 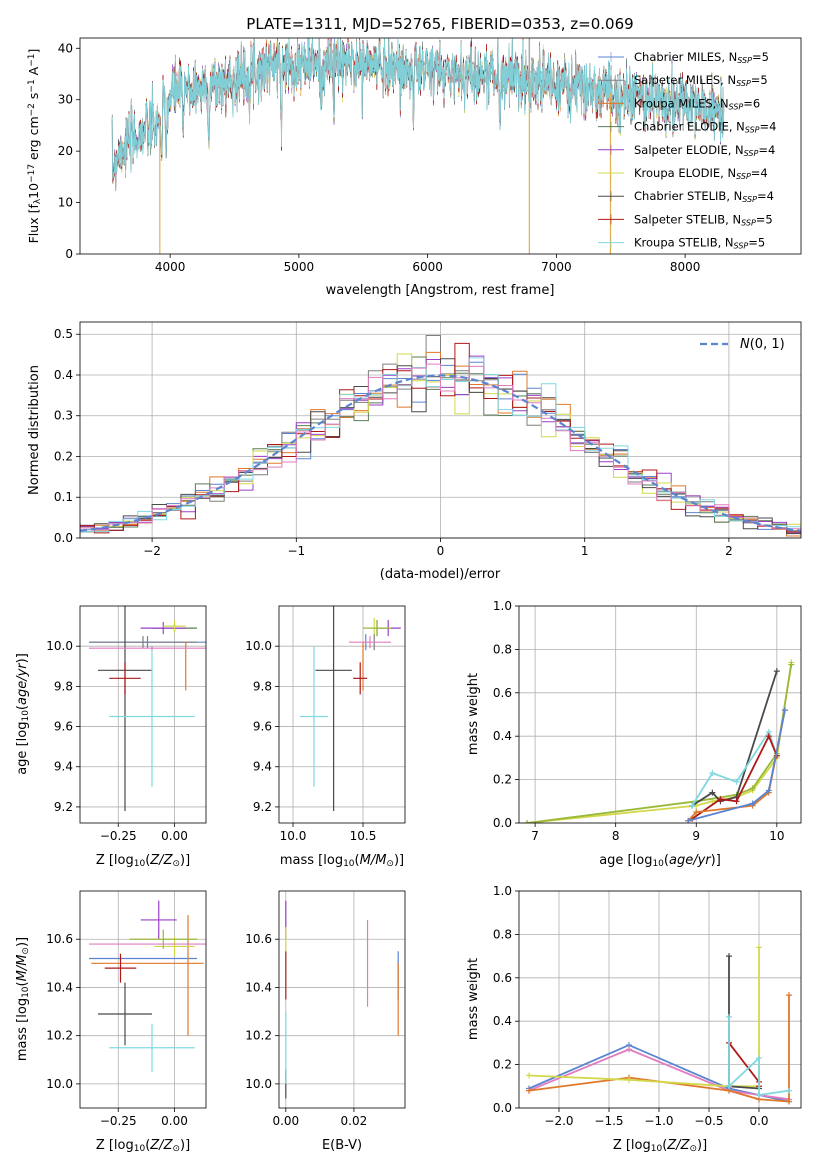 What do you see at coordinates (59, 646) in the screenshot?
I see `y-tick-label: 10.0` at bounding box center [59, 646].